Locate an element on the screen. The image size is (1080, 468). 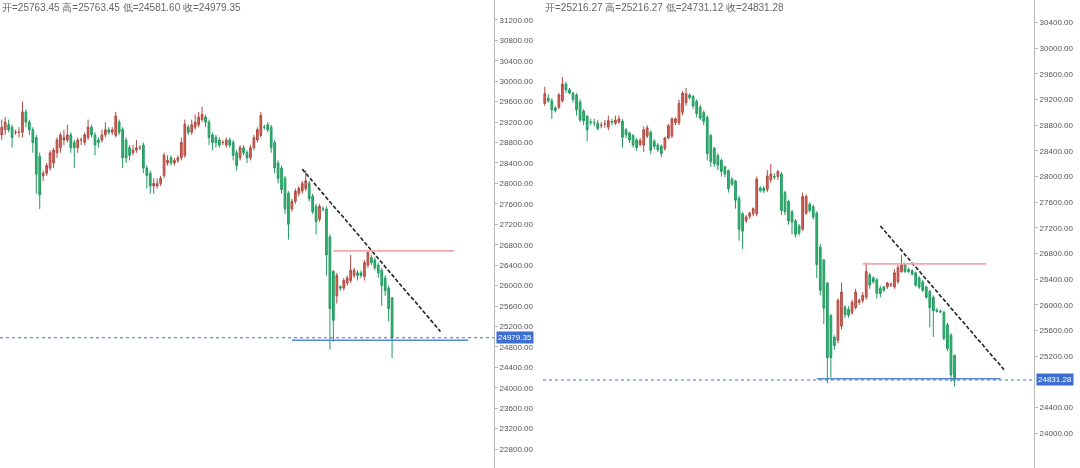
y-tick-label: 30800.00 is located at coordinates (516, 41).